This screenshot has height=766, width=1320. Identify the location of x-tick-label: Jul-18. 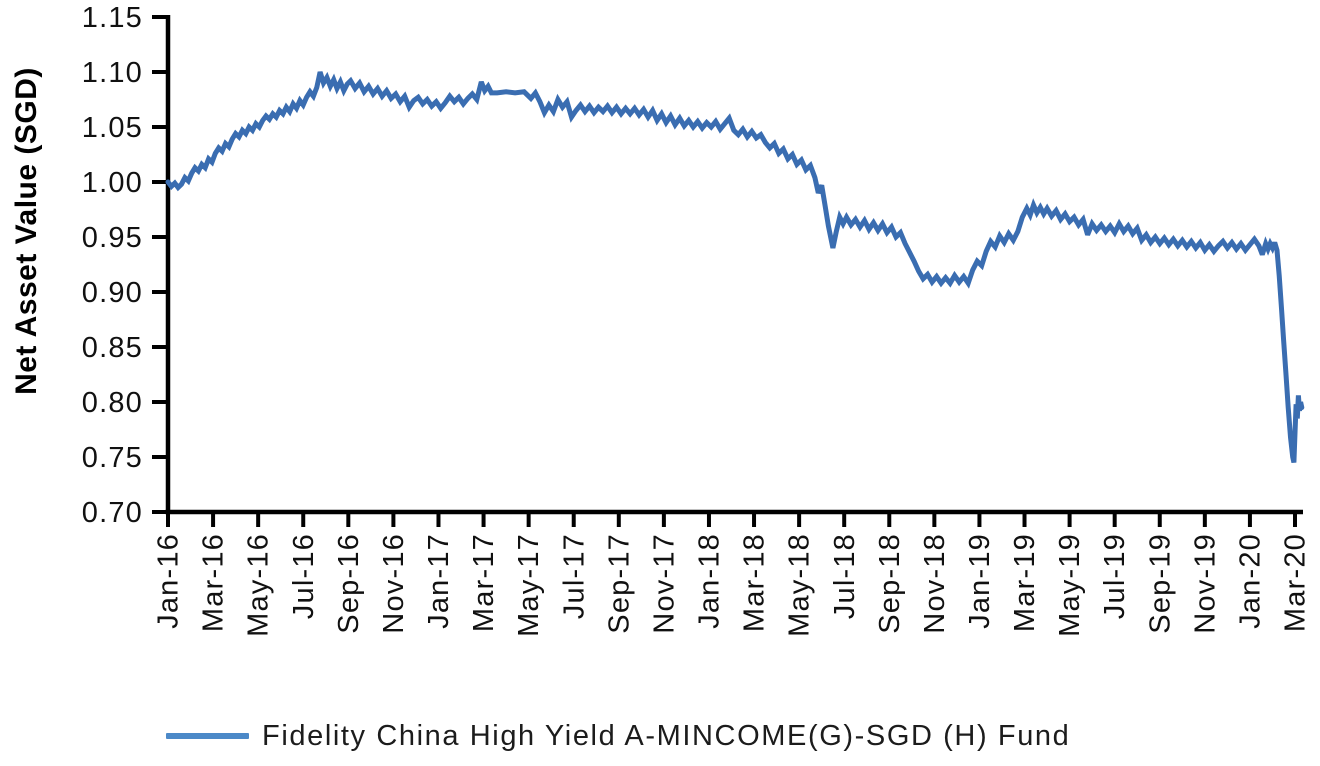
(845, 576).